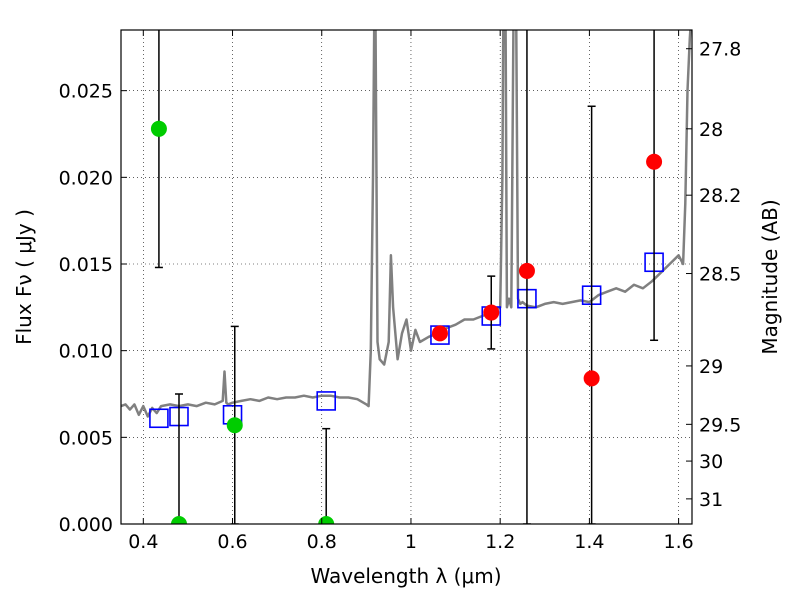  What do you see at coordinates (711, 367) in the screenshot?
I see `y2-tick-label: 29` at bounding box center [711, 367].